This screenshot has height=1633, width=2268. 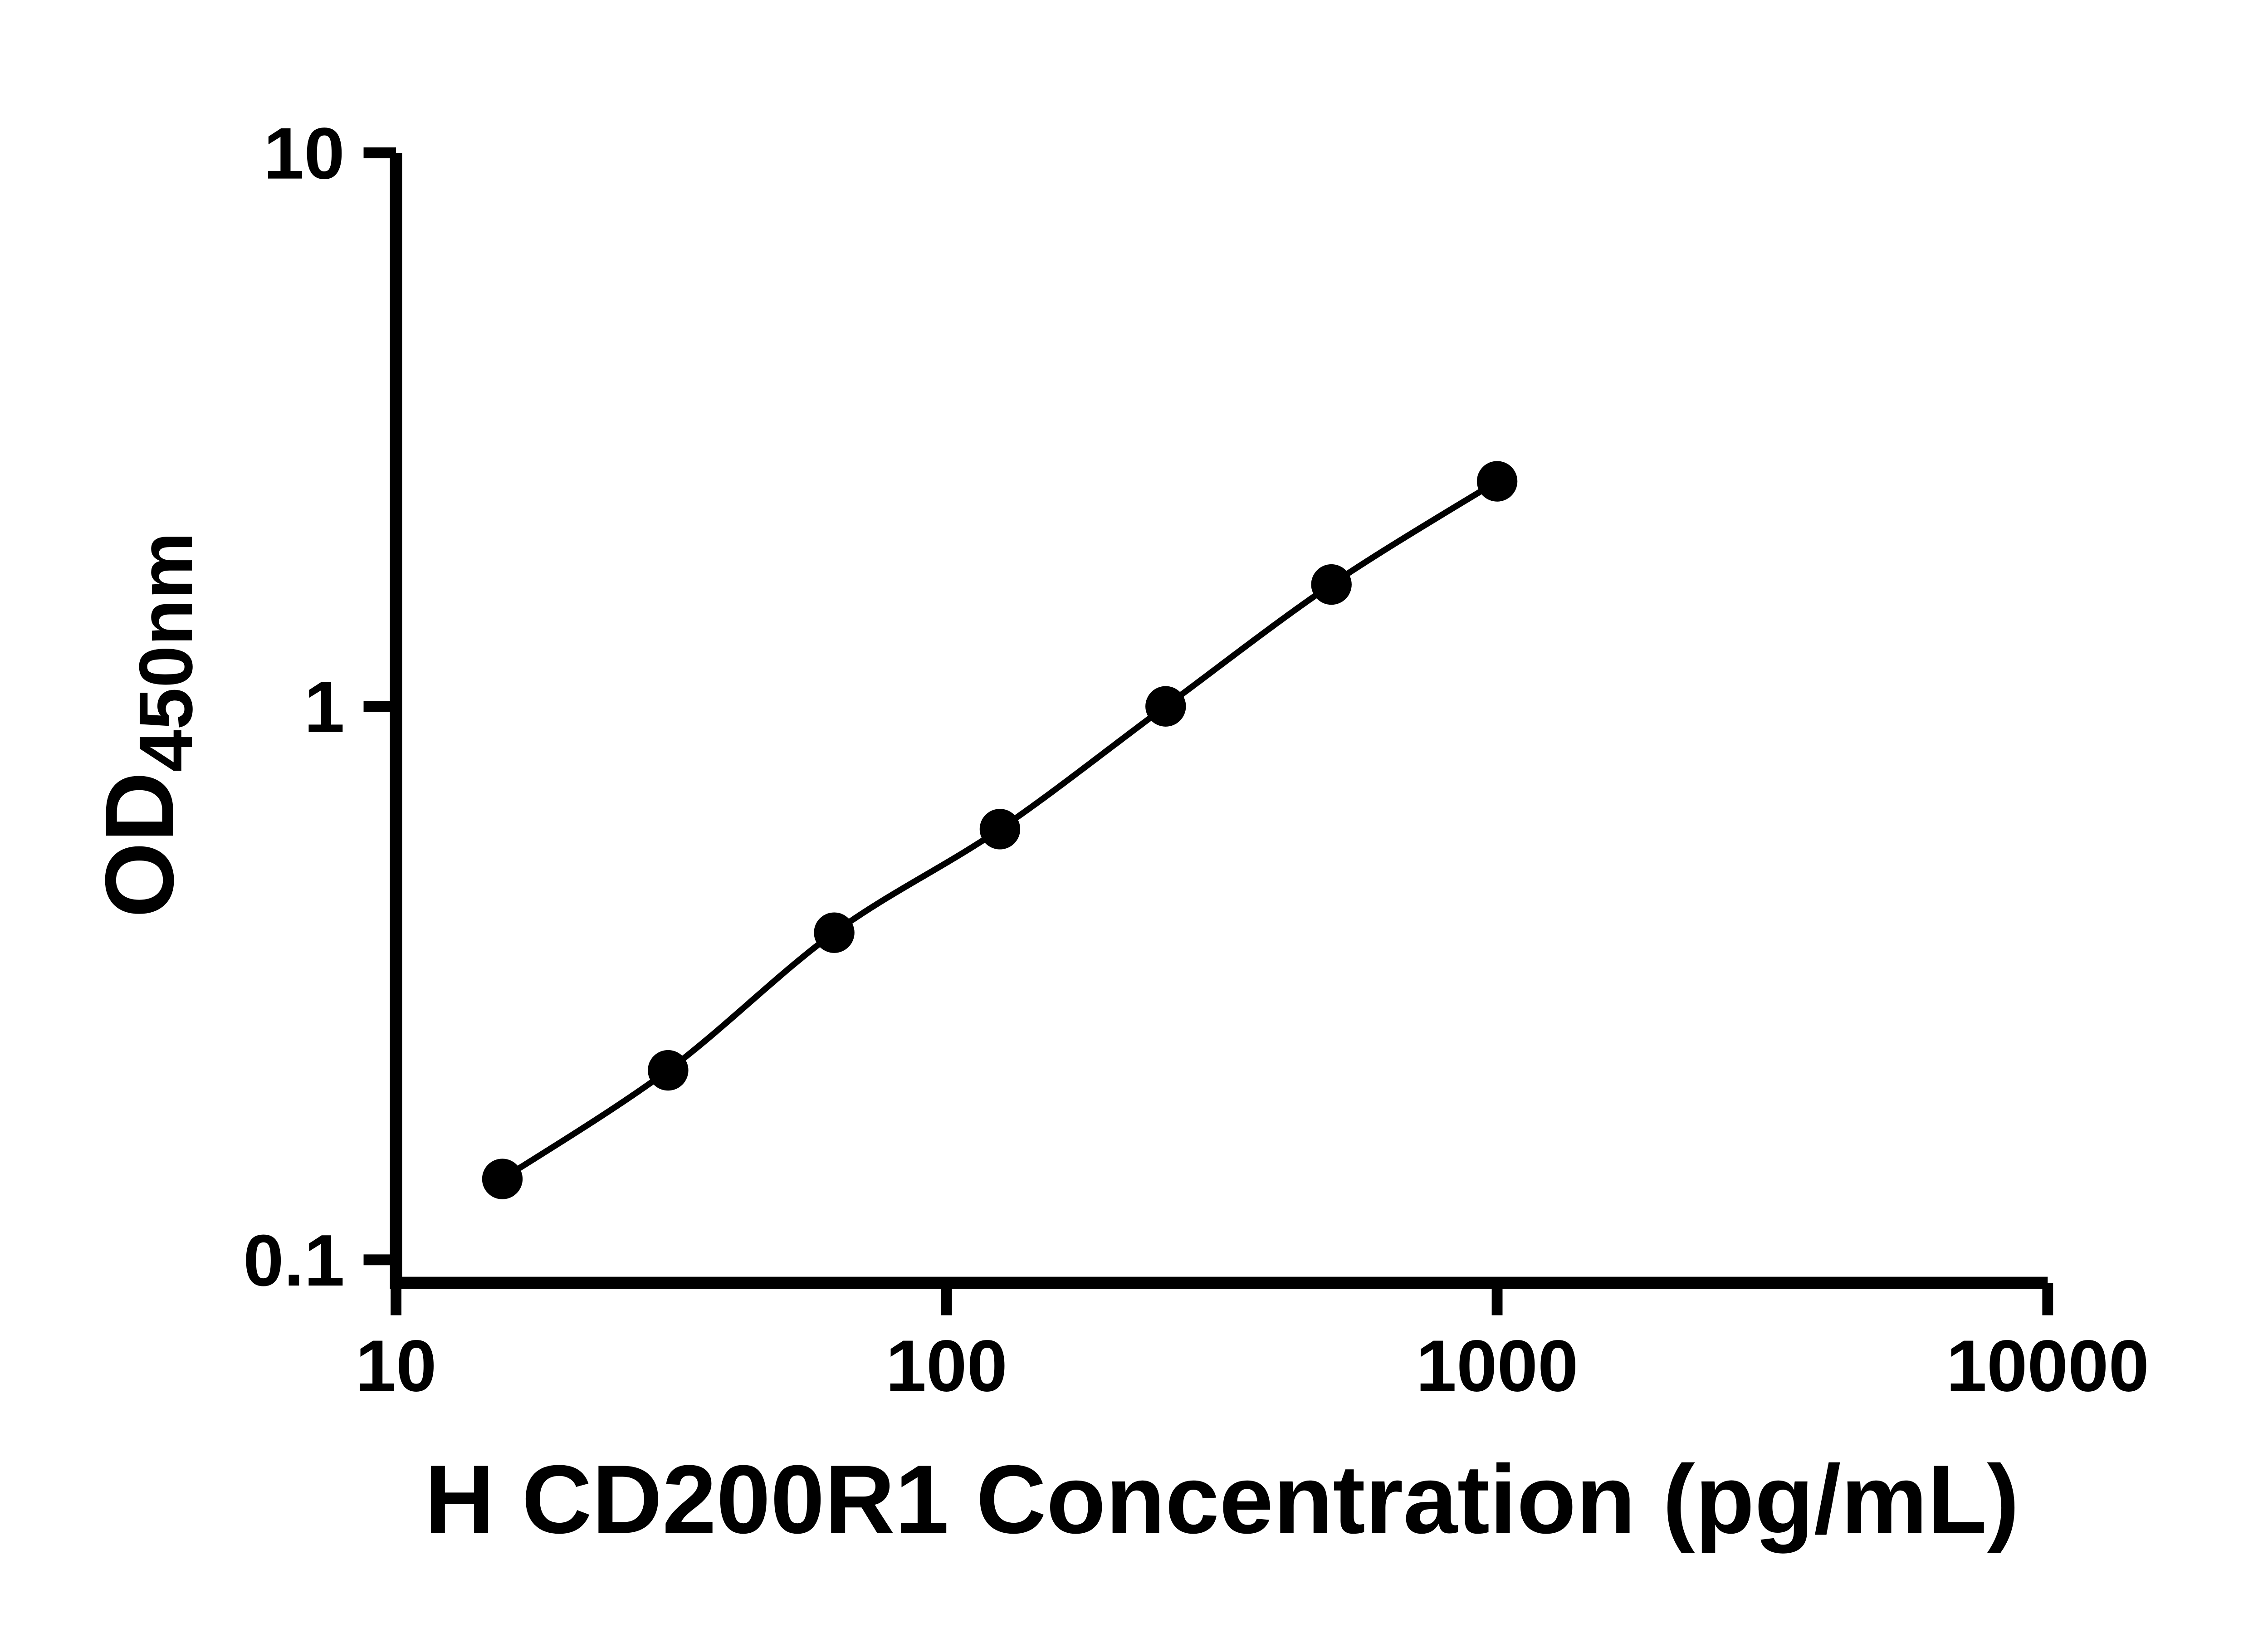 What do you see at coordinates (397, 1366) in the screenshot?
I see `x-axis-tick-label: 10` at bounding box center [397, 1366].